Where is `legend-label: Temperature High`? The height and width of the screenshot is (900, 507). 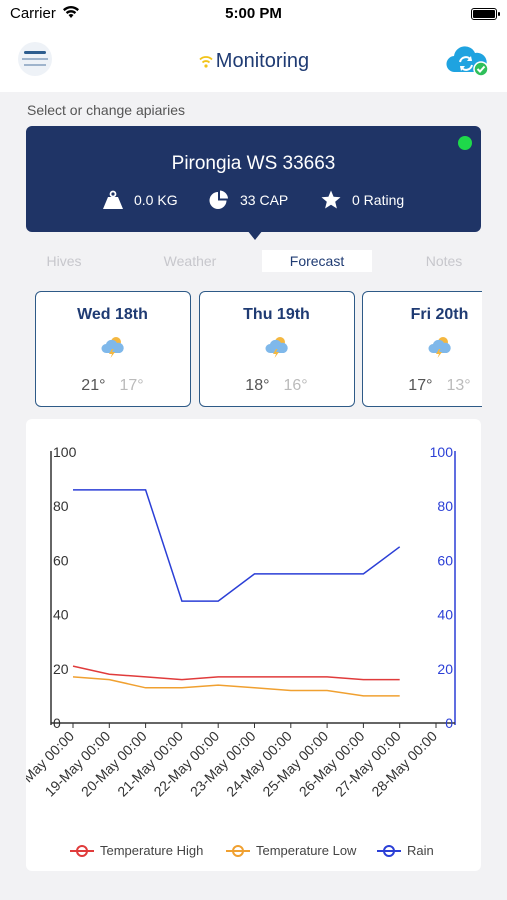 legend-label: Temperature High is located at coordinates (152, 850).